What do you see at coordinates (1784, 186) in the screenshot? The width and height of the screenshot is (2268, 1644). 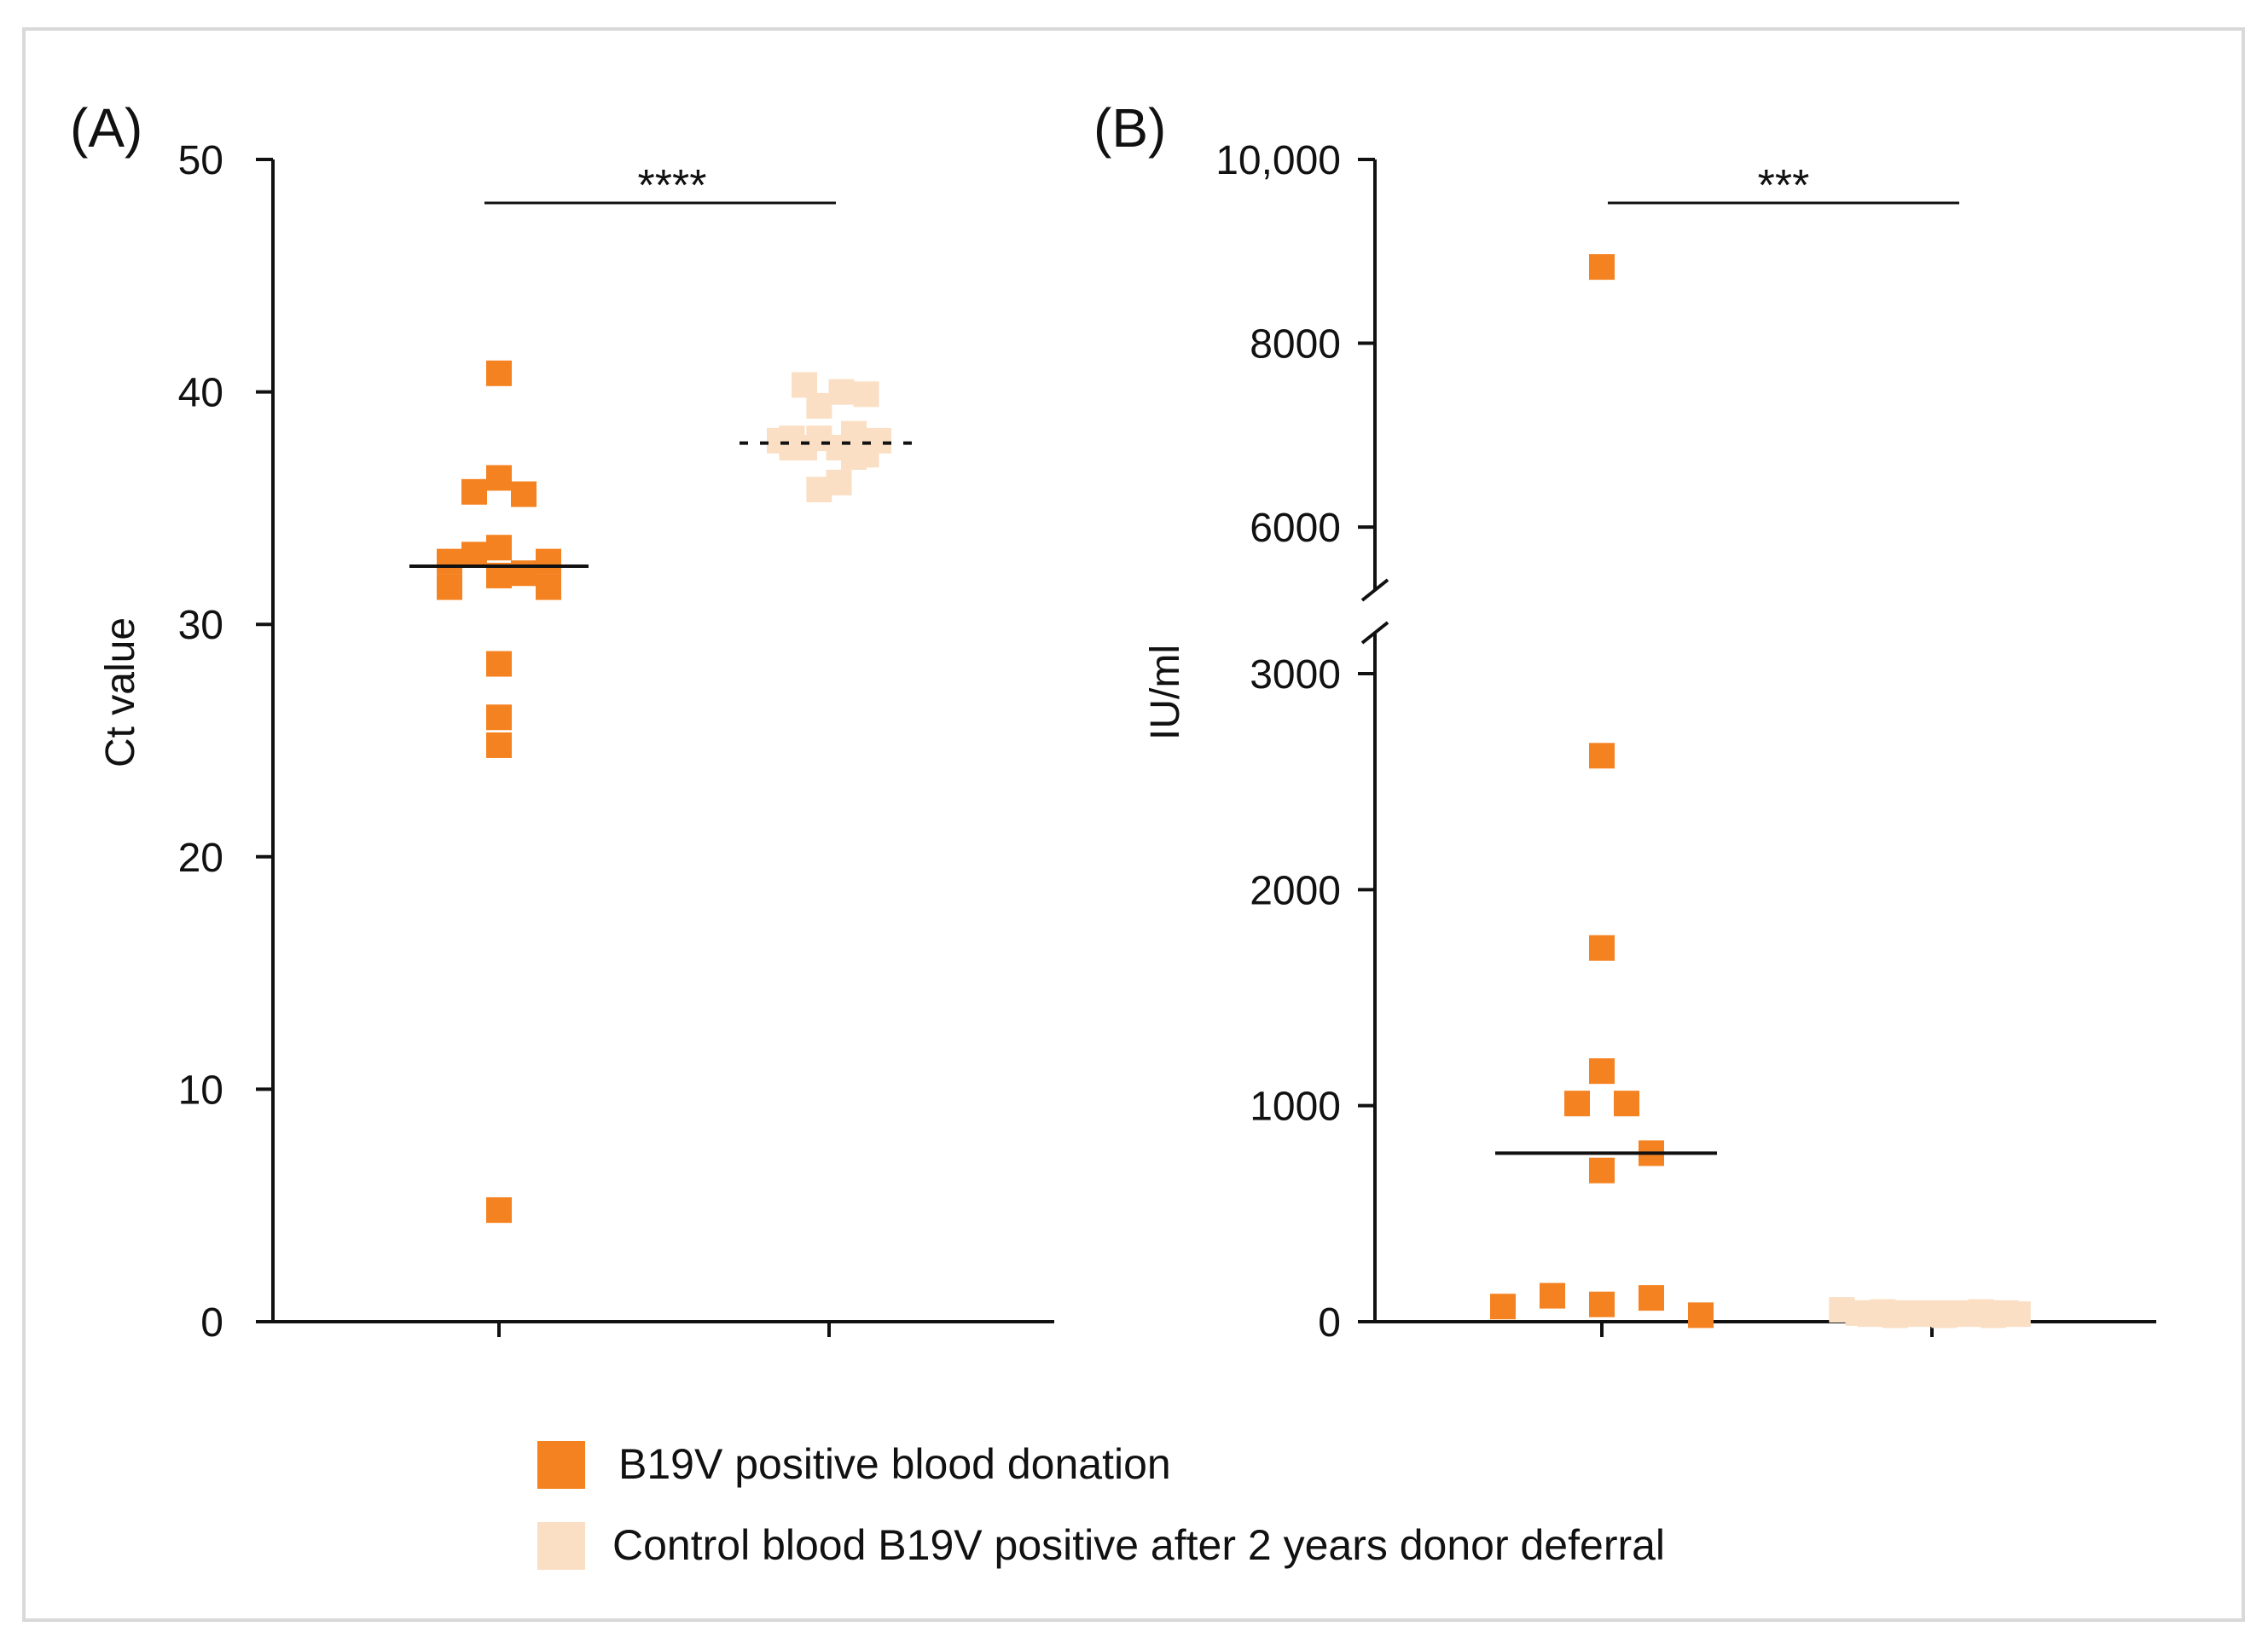 I see `panel-b-significance-label: ***` at bounding box center [1784, 186].